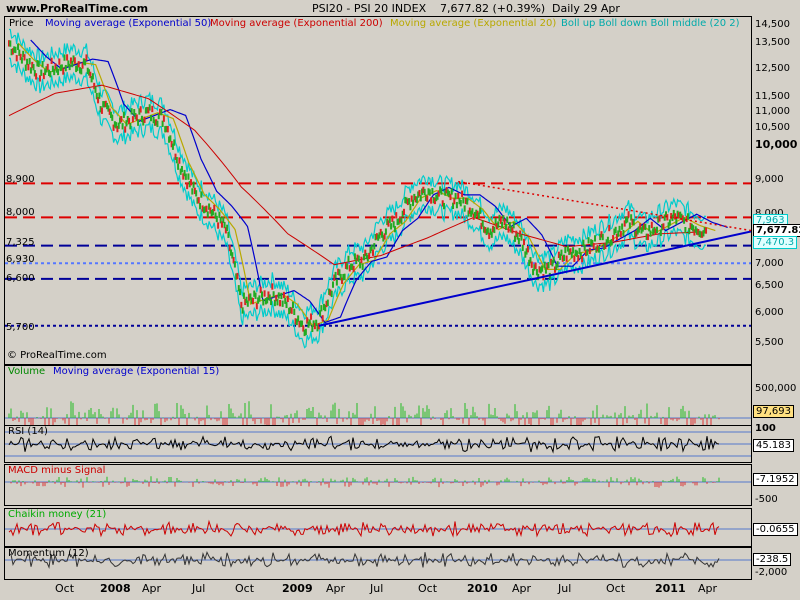 The image size is (800, 600). What do you see at coordinates (27, 371) in the screenshot?
I see `volume-title: Volume` at bounding box center [27, 371].